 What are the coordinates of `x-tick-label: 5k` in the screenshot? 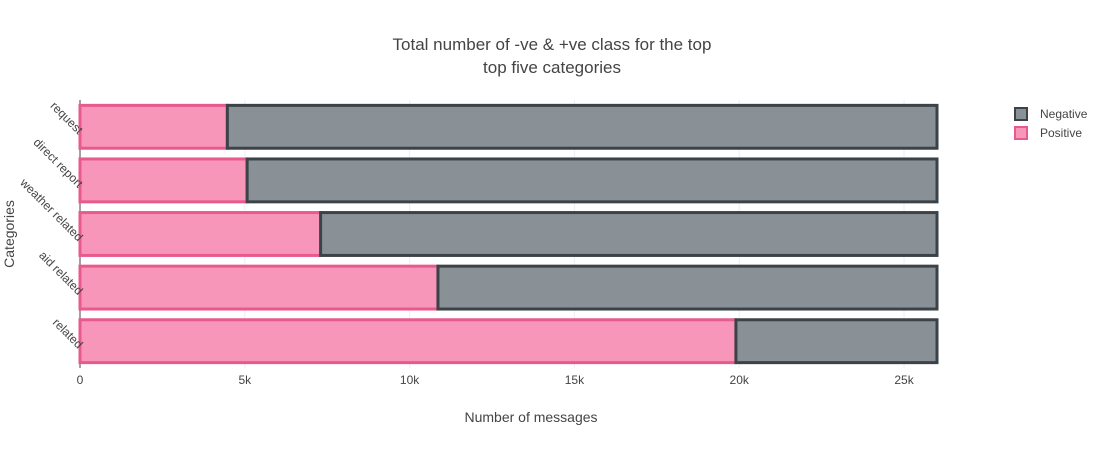 It's located at (245, 380).